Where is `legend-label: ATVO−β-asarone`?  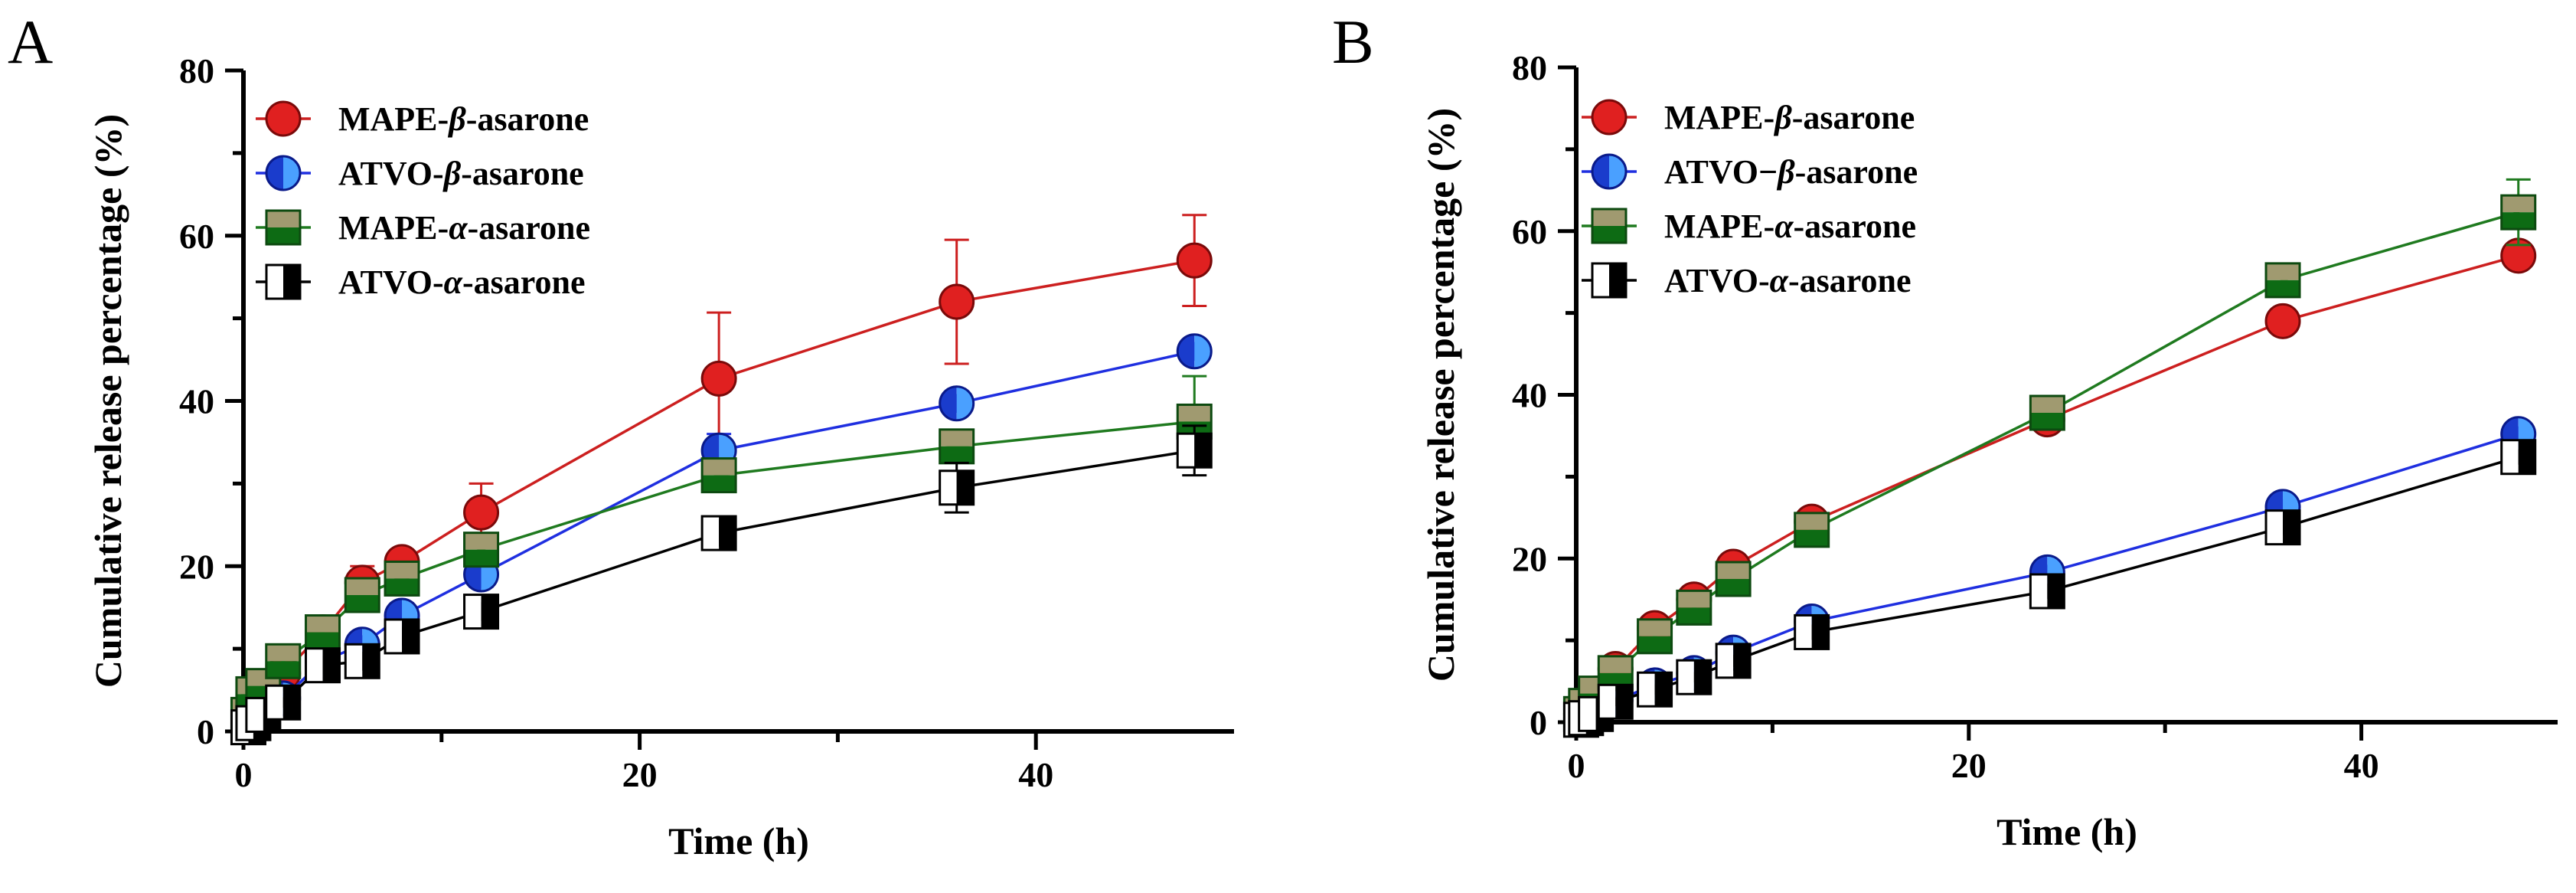
legend-label: ATVO−β-asarone is located at coordinates (1791, 172).